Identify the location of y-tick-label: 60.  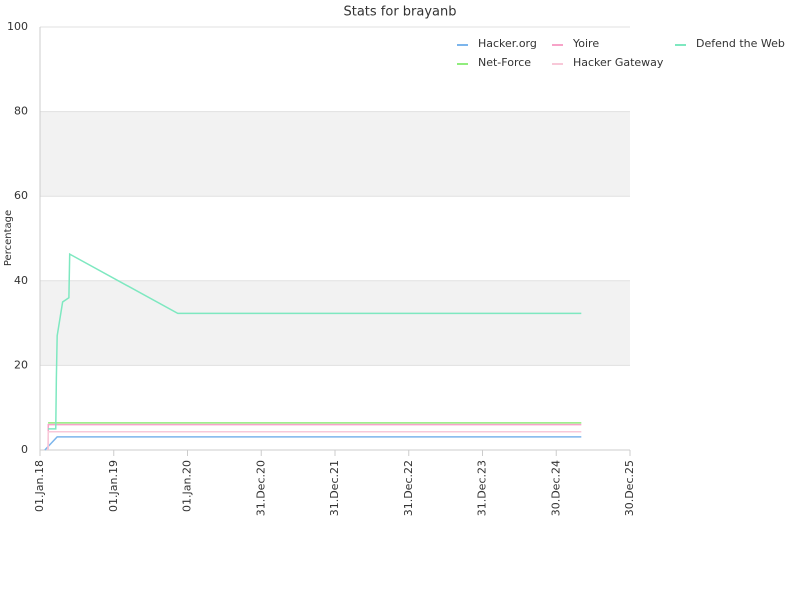
(21, 195).